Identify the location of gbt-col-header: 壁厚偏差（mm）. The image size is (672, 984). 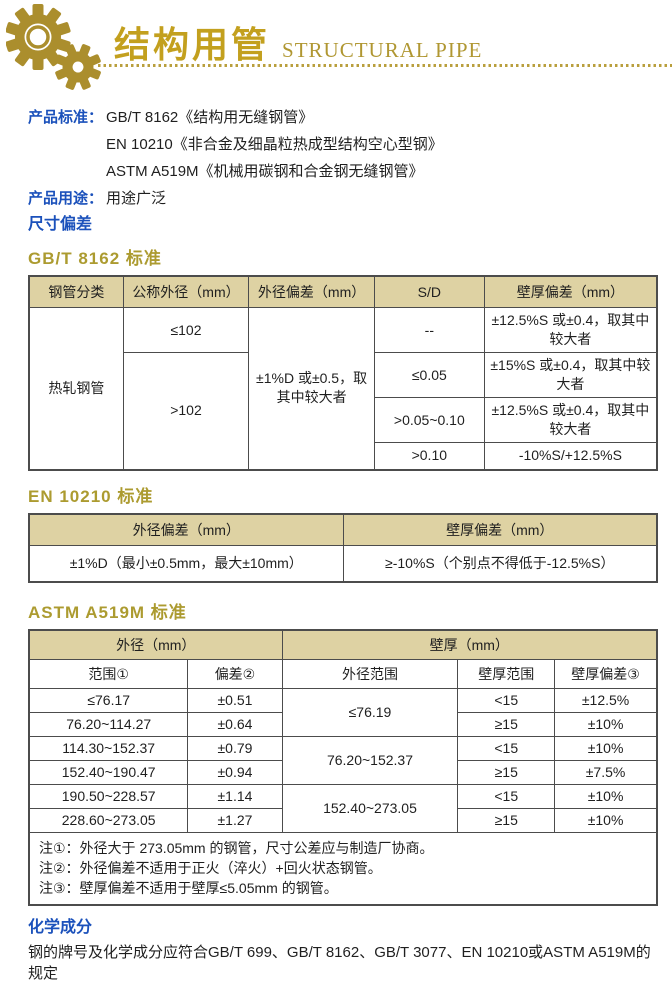
(570, 291).